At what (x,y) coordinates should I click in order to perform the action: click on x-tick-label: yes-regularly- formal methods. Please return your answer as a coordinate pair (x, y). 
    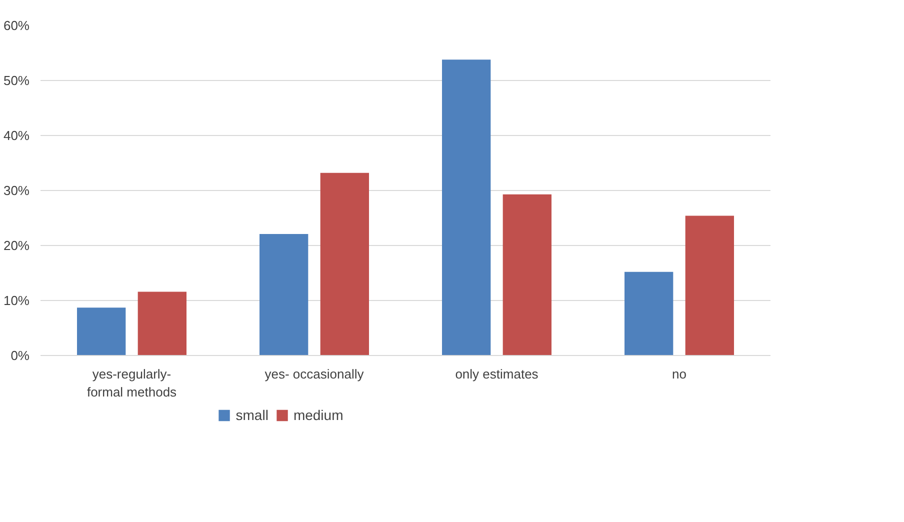
    Looking at the image, I should click on (132, 383).